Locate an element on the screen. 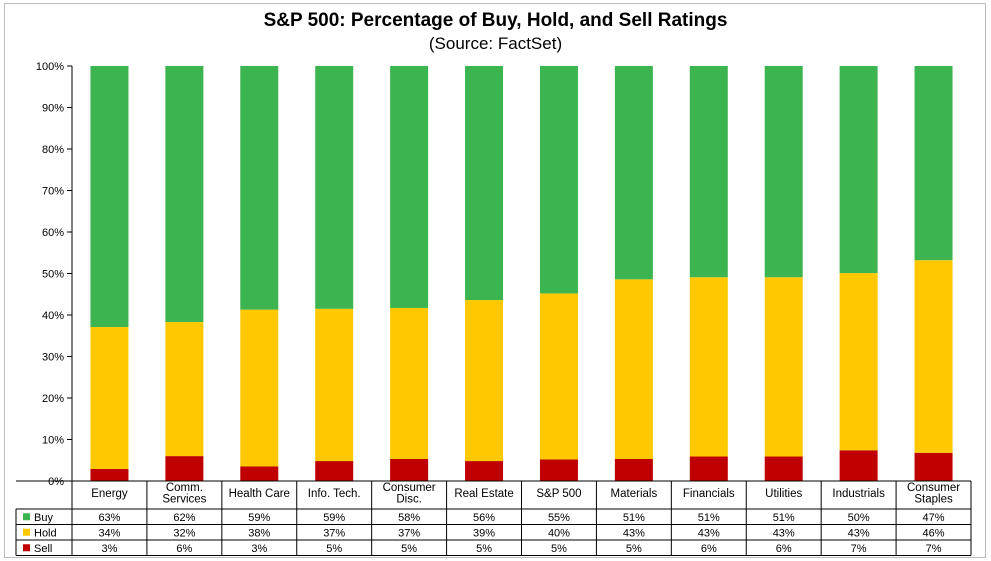 The width and height of the screenshot is (991, 561). legend-swatch-sell is located at coordinates (26, 548).